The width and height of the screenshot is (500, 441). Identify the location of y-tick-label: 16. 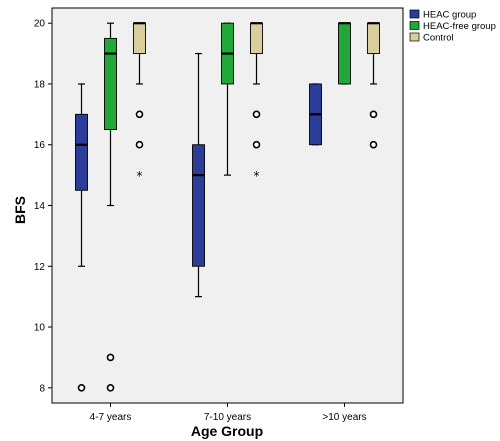
(40, 145).